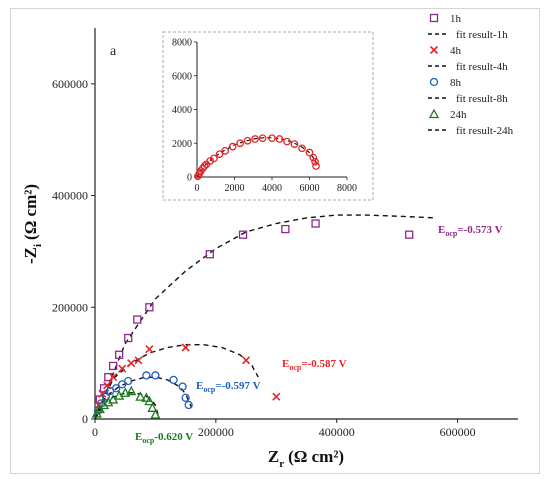 The width and height of the screenshot is (550, 485). Describe the element at coordinates (197, 188) in the screenshot. I see `inset-x-tick-label: 0` at that location.